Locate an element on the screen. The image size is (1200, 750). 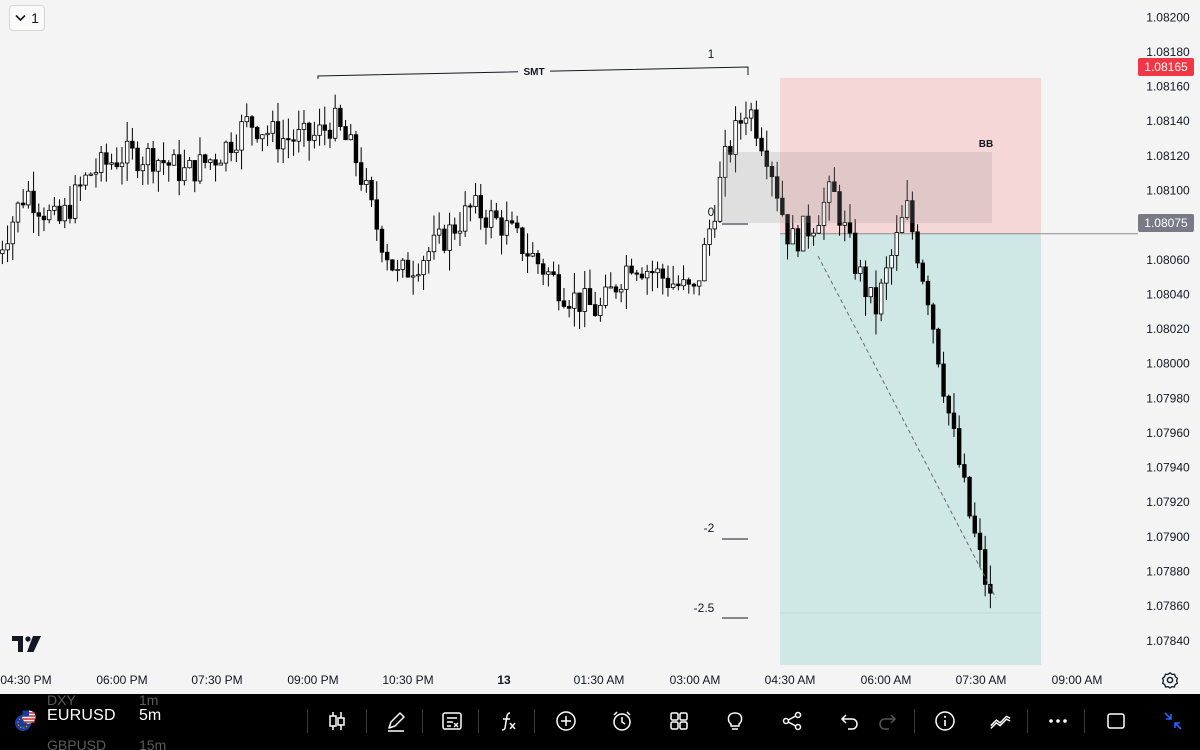
last-price-label: 1.08075 is located at coordinates (1166, 223).